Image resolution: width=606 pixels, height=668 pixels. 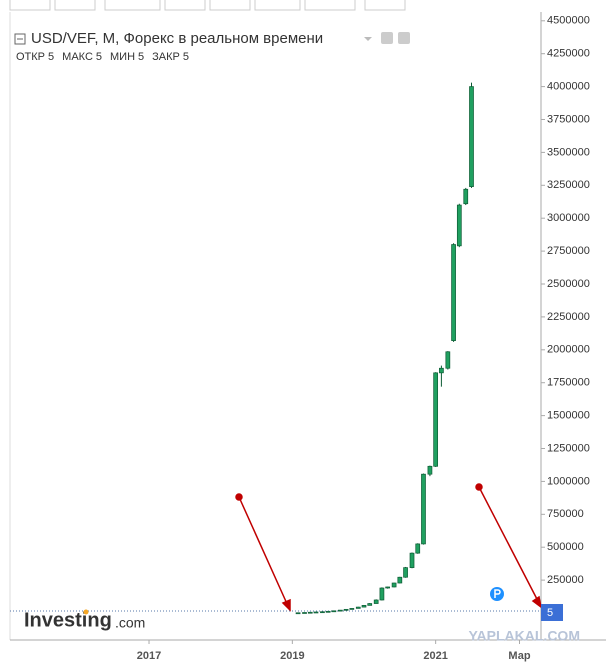 I want to click on last-price-box, so click(x=552, y=612).